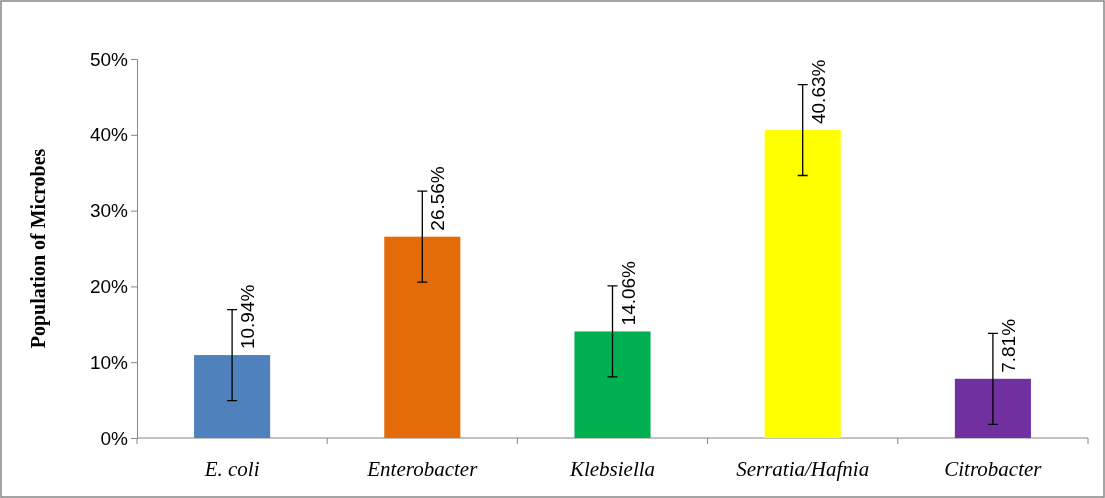  I want to click on y-tick-label: 30%, so click(109, 211).